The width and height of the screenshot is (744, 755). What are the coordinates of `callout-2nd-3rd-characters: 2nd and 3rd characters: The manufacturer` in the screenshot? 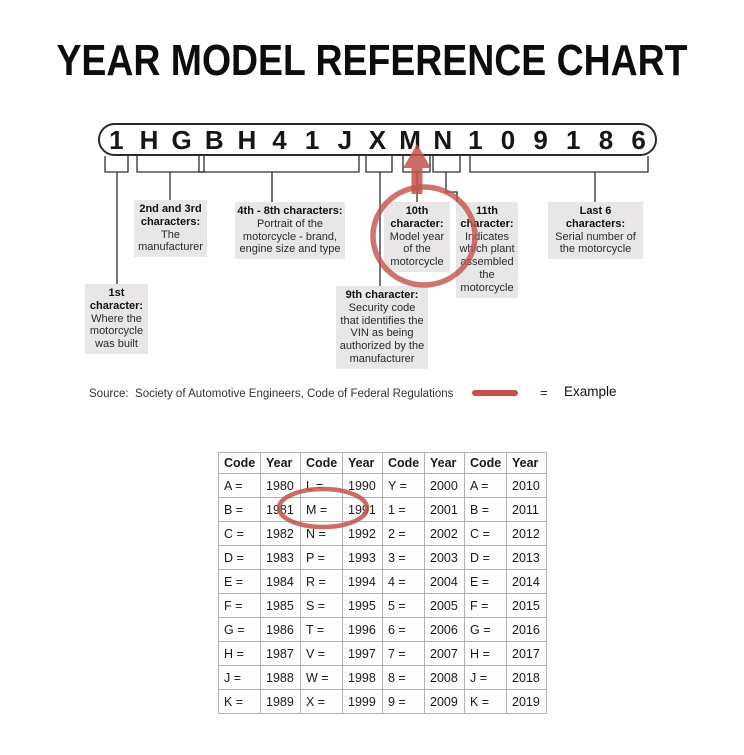 It's located at (170, 229).